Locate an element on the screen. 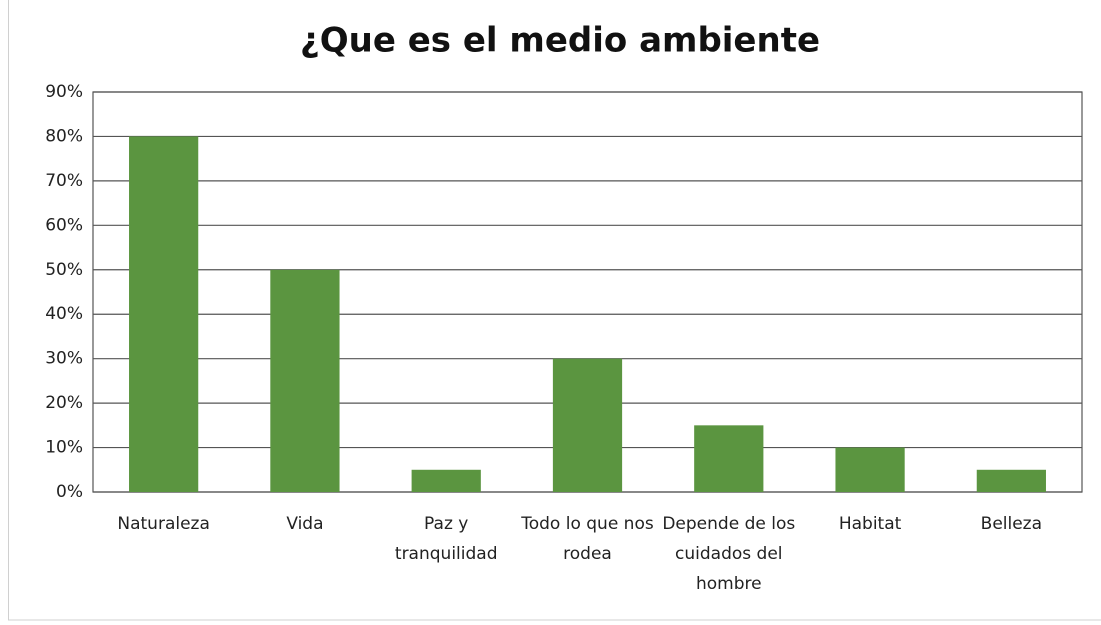  x-tick-label: Todo lo que nos rodea is located at coordinates (587, 539).